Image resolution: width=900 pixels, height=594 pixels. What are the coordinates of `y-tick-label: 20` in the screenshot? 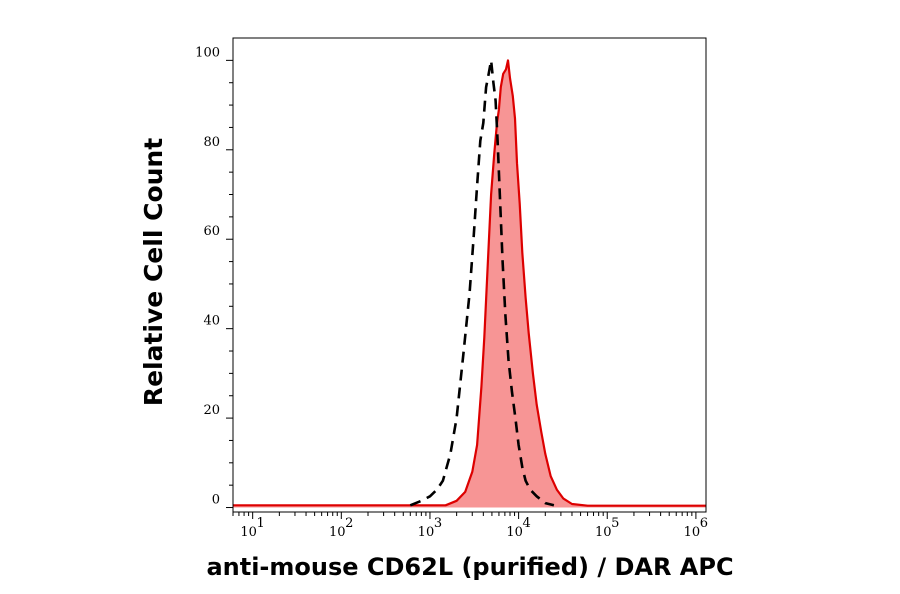 It's located at (211, 410).